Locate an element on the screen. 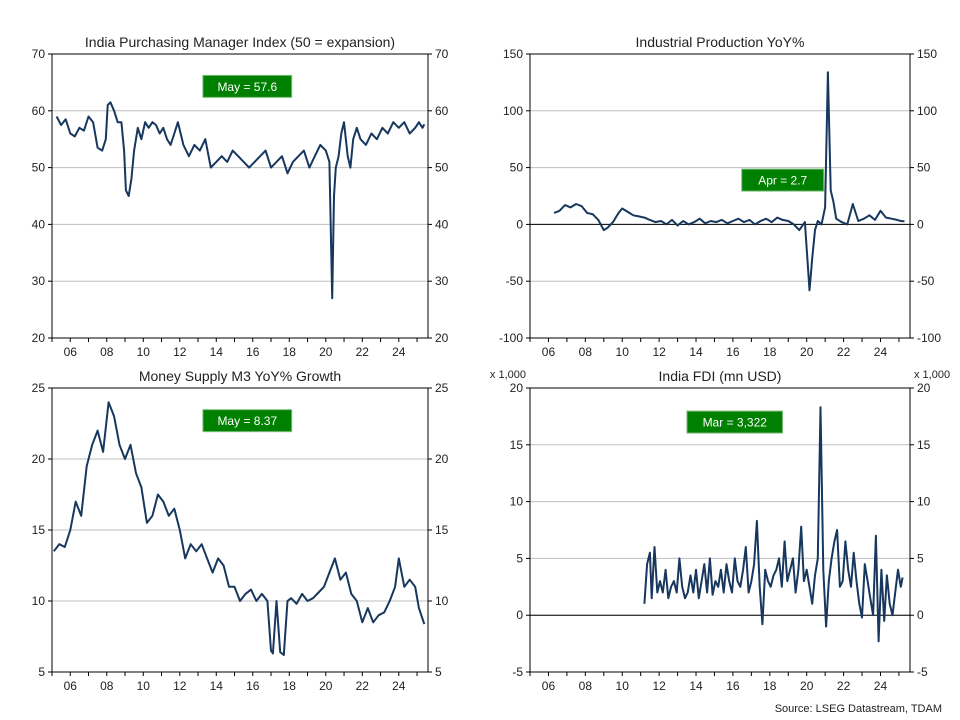 The width and height of the screenshot is (960, 720). multiplier-label-left: x 1,000 is located at coordinates (508, 375).